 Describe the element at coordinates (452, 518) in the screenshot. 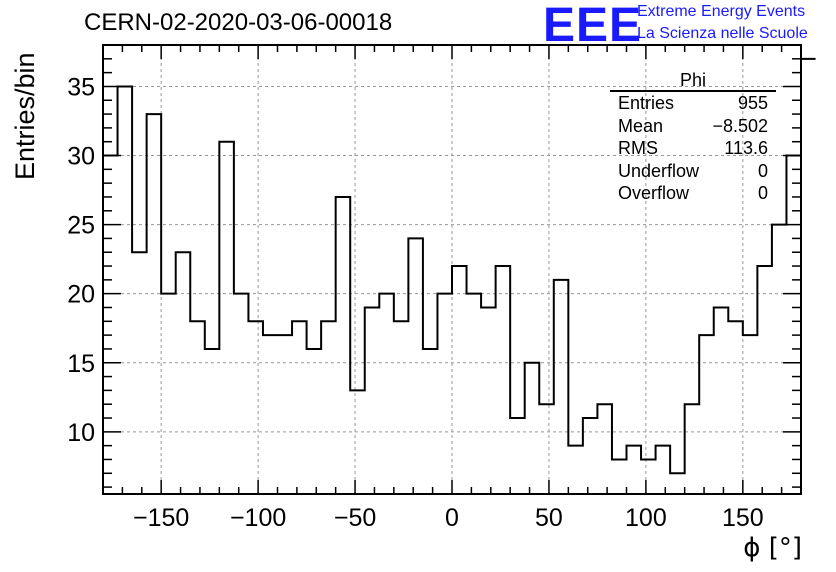

I see `x-tick-label: 0` at that location.